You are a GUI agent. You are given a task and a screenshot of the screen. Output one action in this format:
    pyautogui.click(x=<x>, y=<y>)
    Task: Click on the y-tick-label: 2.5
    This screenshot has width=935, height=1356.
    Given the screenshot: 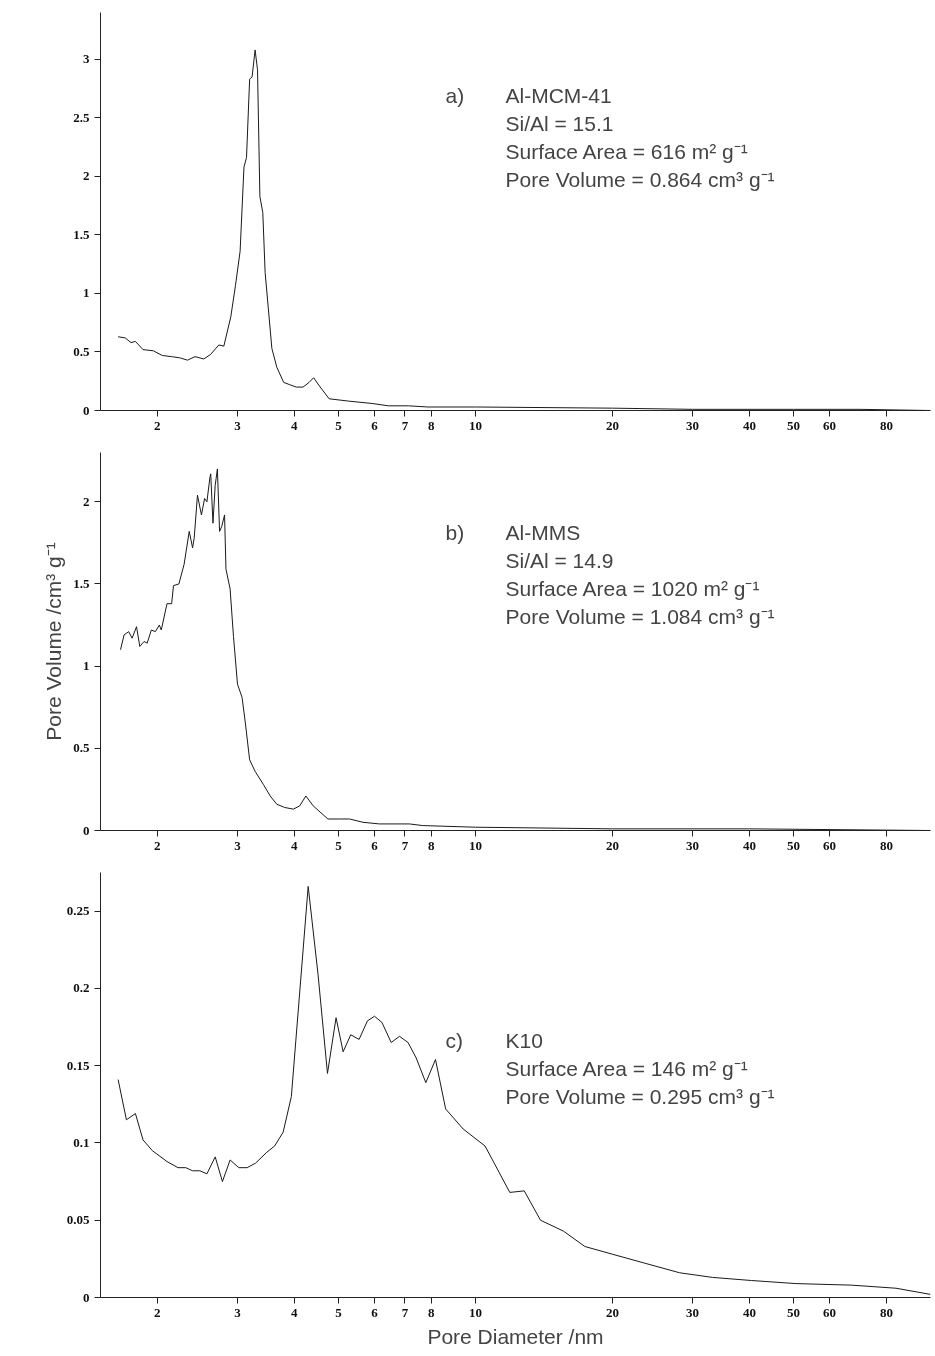 What is the action you would take?
    pyautogui.click(x=81, y=117)
    